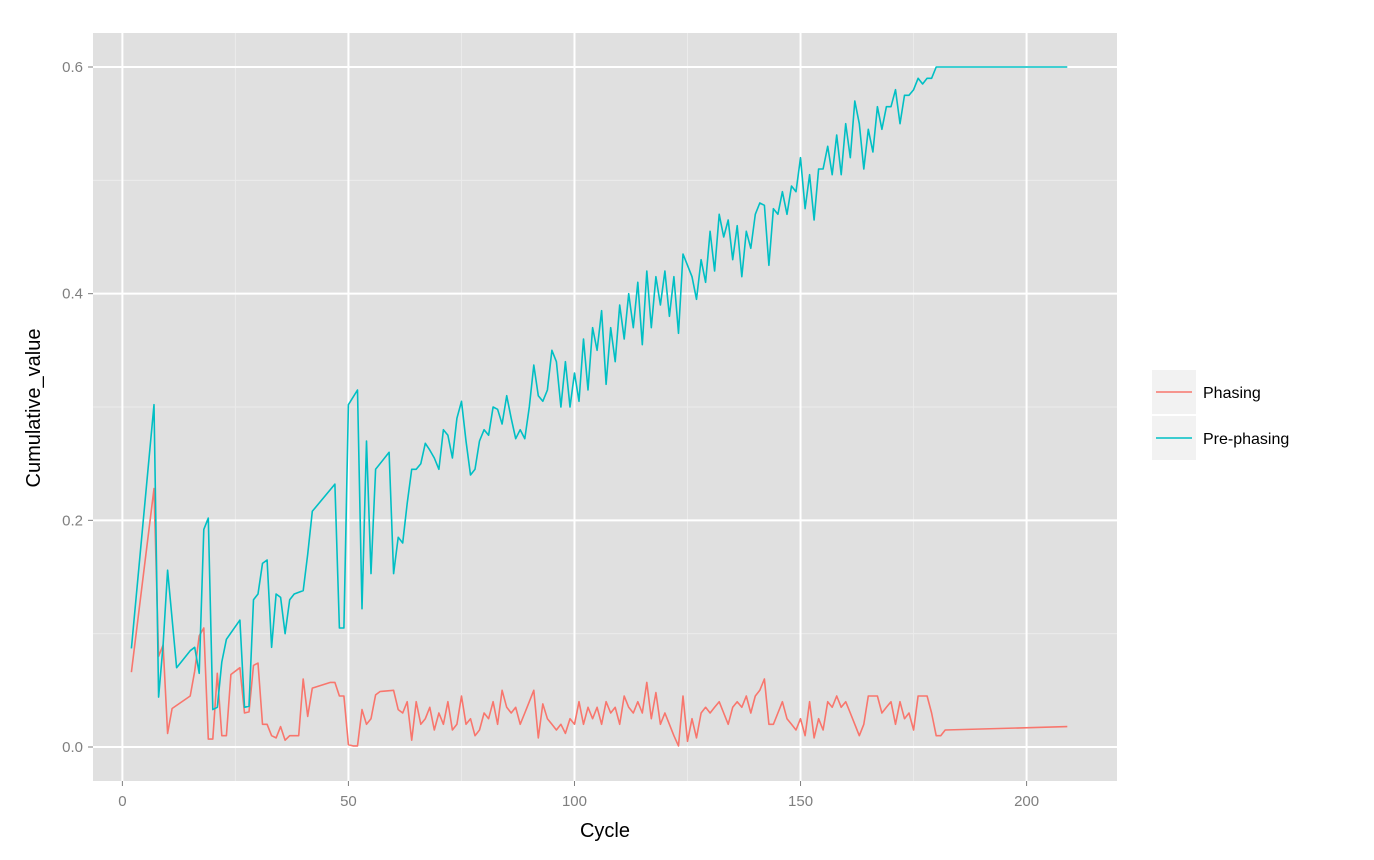 This screenshot has height=860, width=1374. Describe the element at coordinates (574, 801) in the screenshot. I see `x-tick-label: 100` at that location.